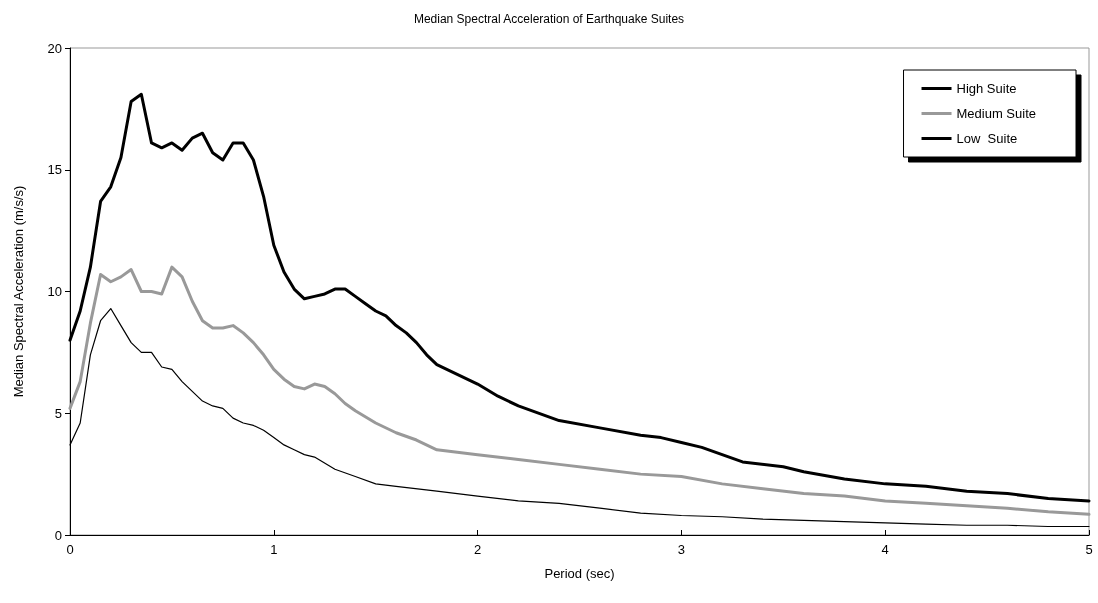 The height and width of the screenshot is (603, 1098). I want to click on y-tick-label: 5, so click(58, 413).